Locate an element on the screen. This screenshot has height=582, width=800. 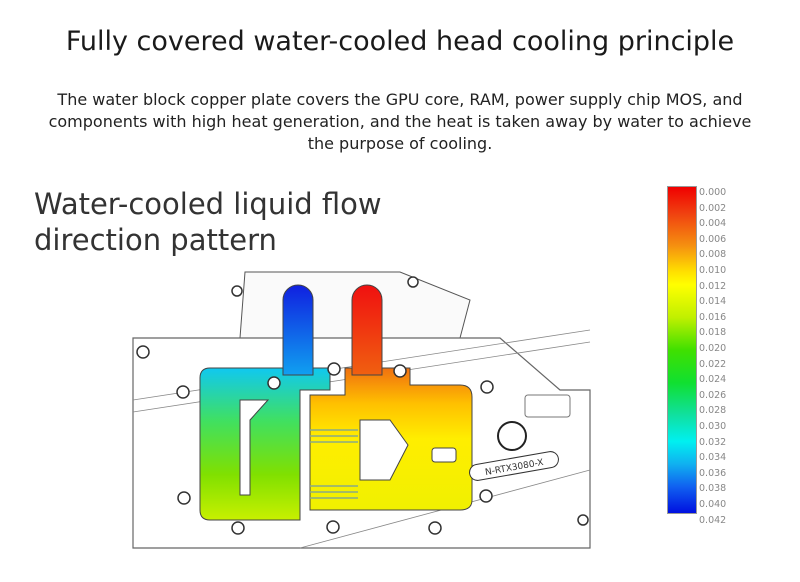
legend-label: 0.022 is located at coordinates (713, 364).